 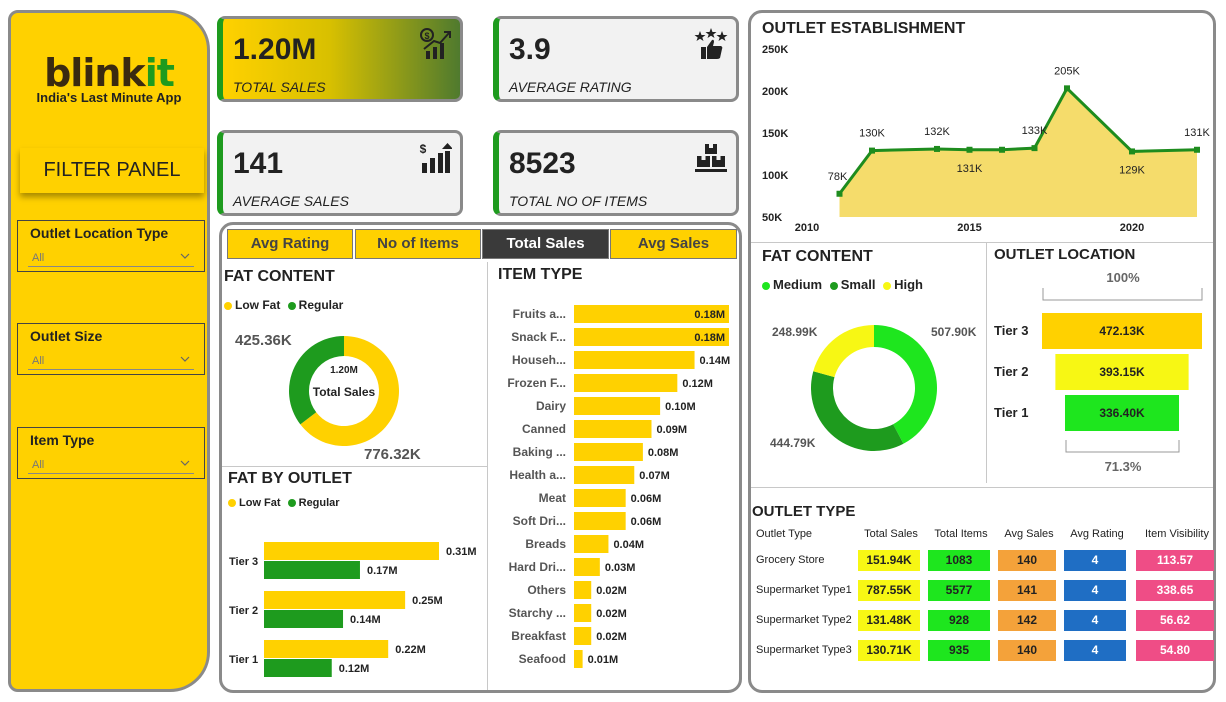 What do you see at coordinates (954, 332) in the screenshot?
I see `donut-label-medium: 507.90K` at bounding box center [954, 332].